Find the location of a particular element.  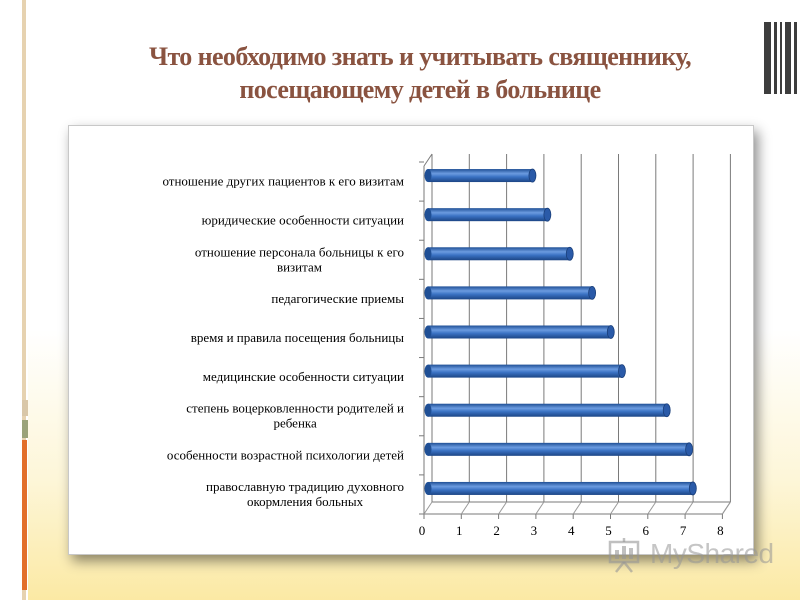

x-tick-label: 3 is located at coordinates (534, 530).